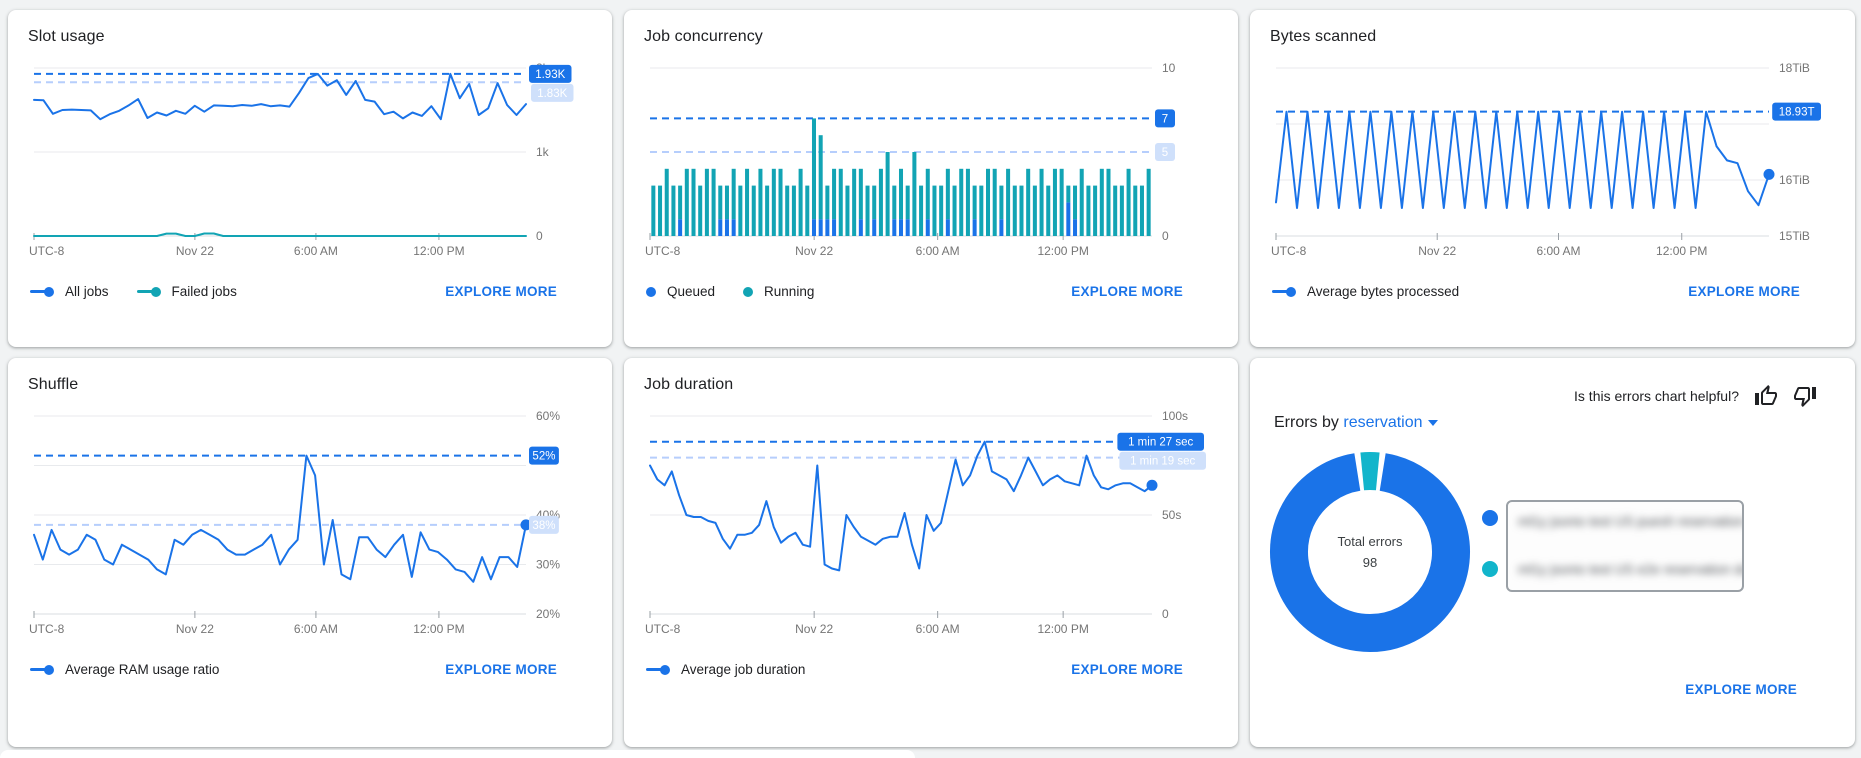 The width and height of the screenshot is (1861, 758). Describe the element at coordinates (730, 291) in the screenshot. I see `job-concurrency-legend: Queued Running` at that location.